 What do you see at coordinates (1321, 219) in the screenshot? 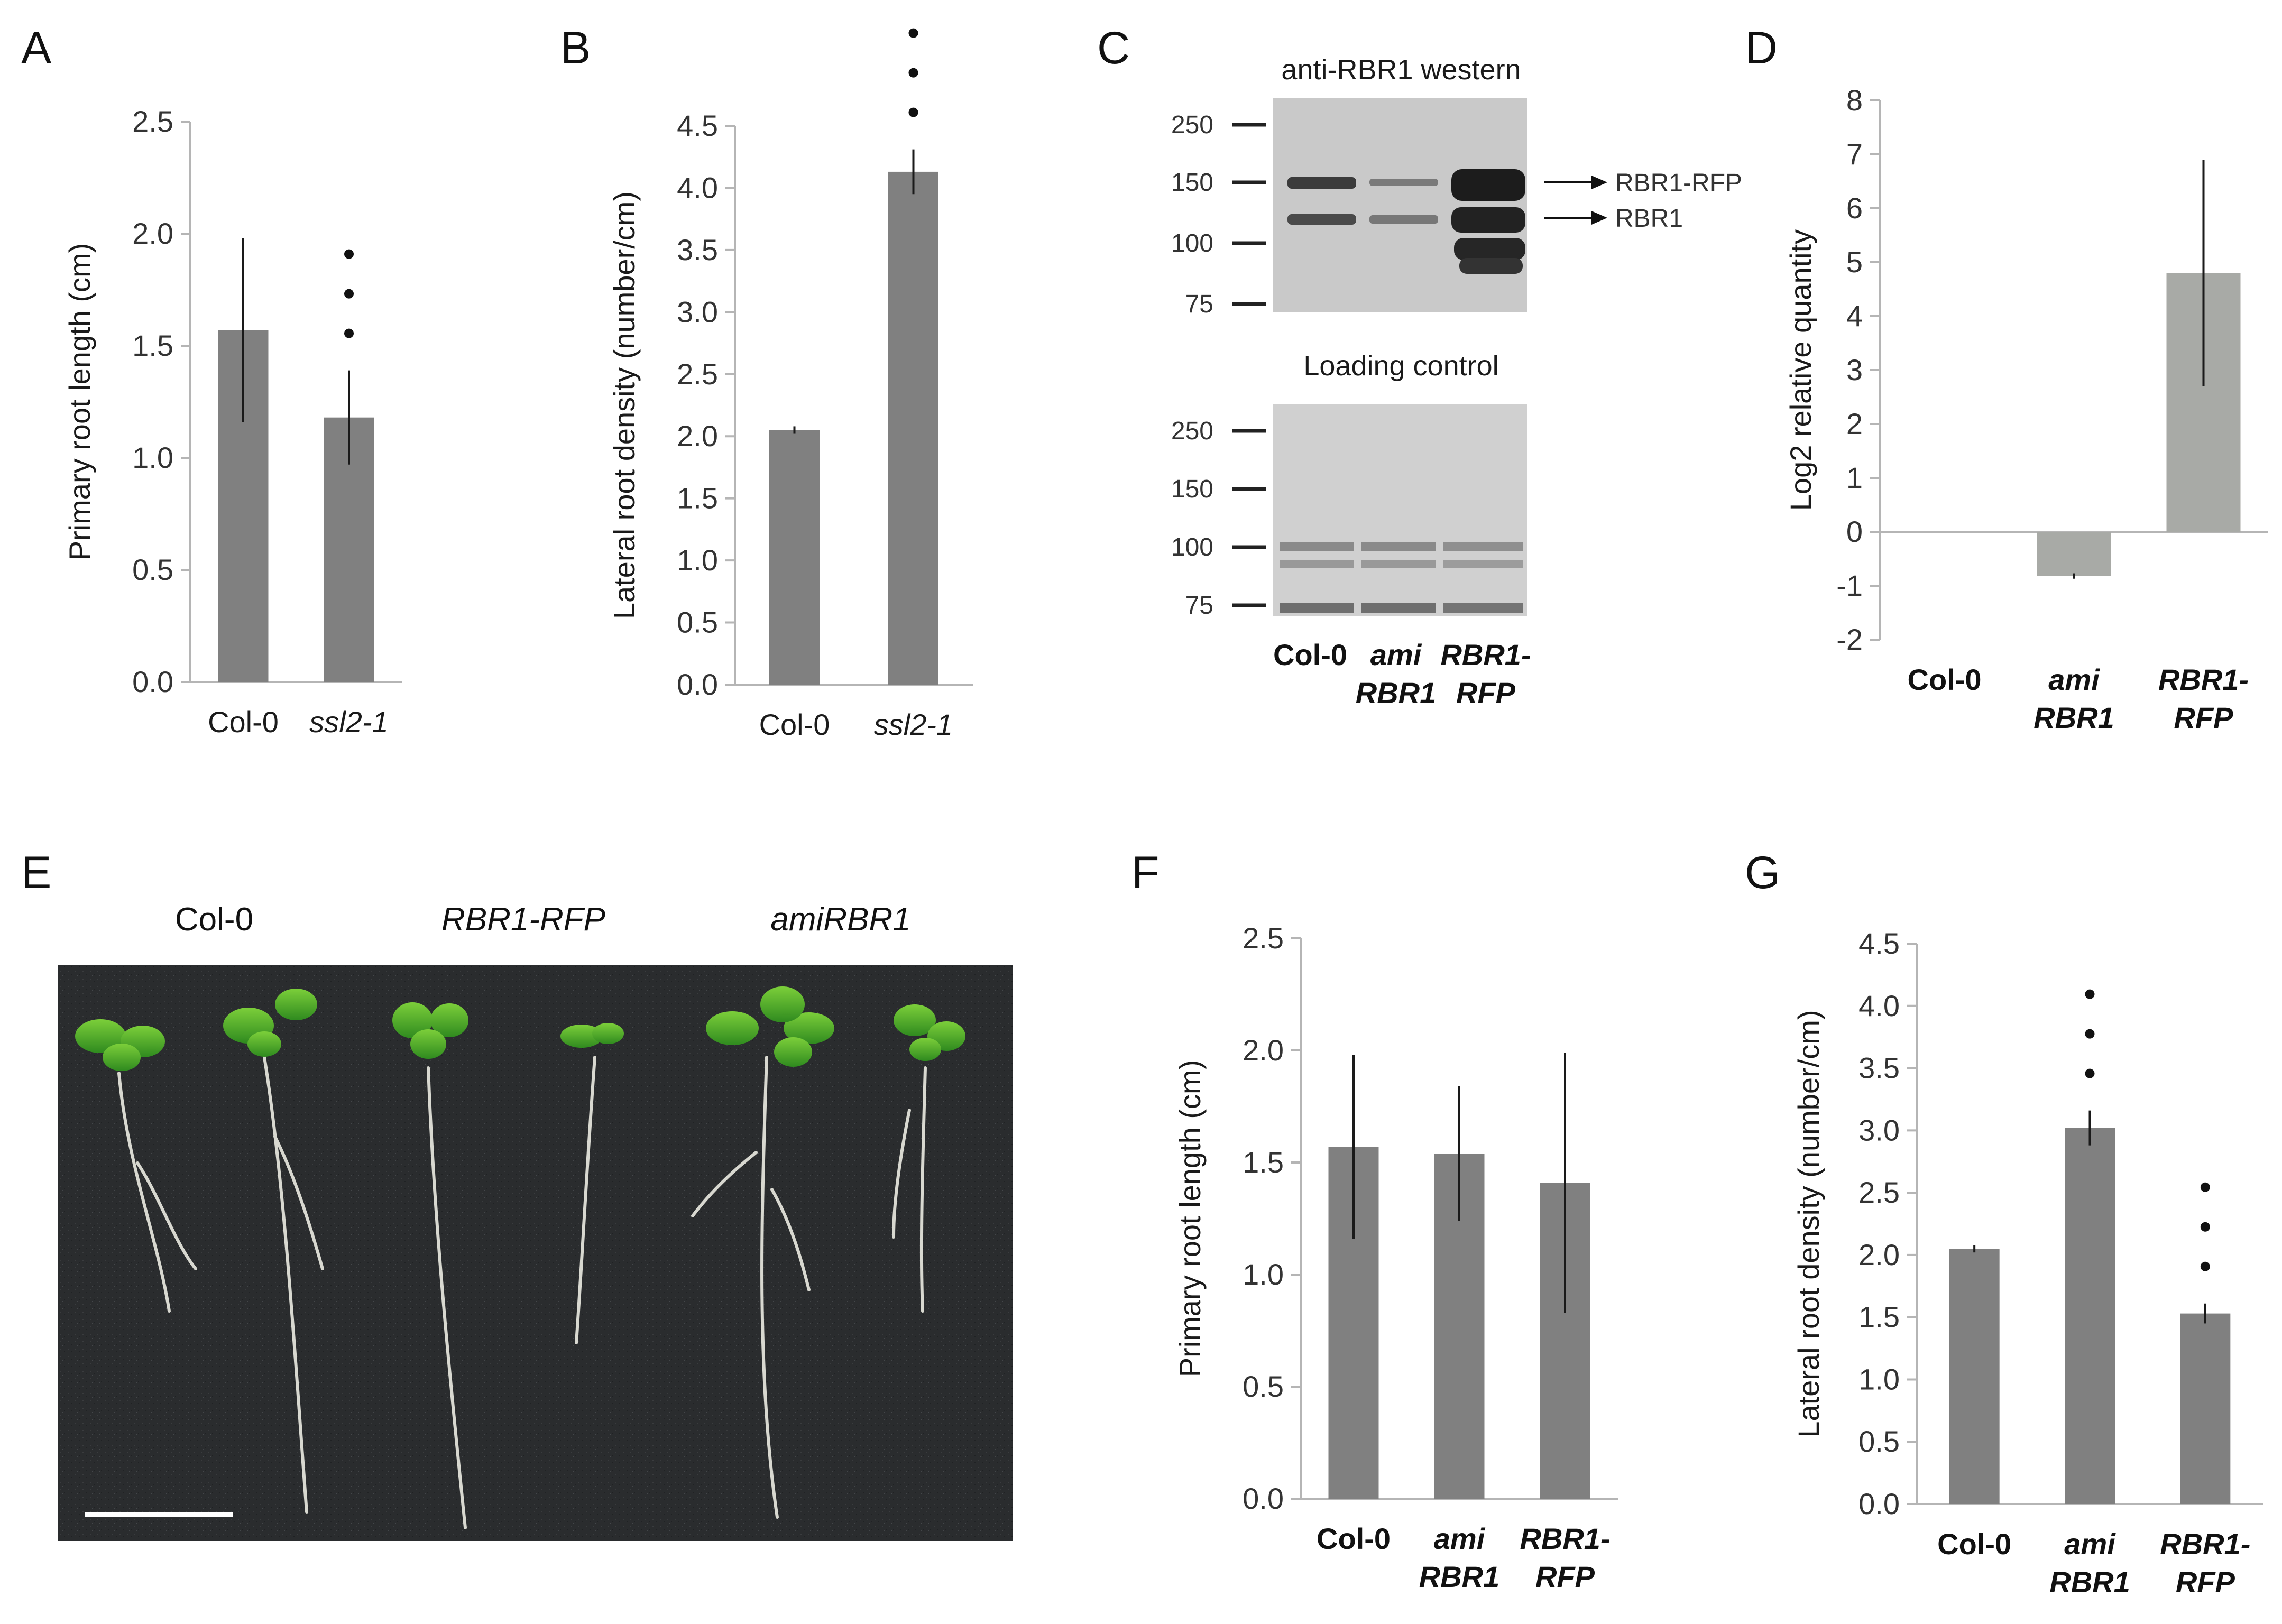
I see `band-col0-rbr1-lower` at bounding box center [1321, 219].